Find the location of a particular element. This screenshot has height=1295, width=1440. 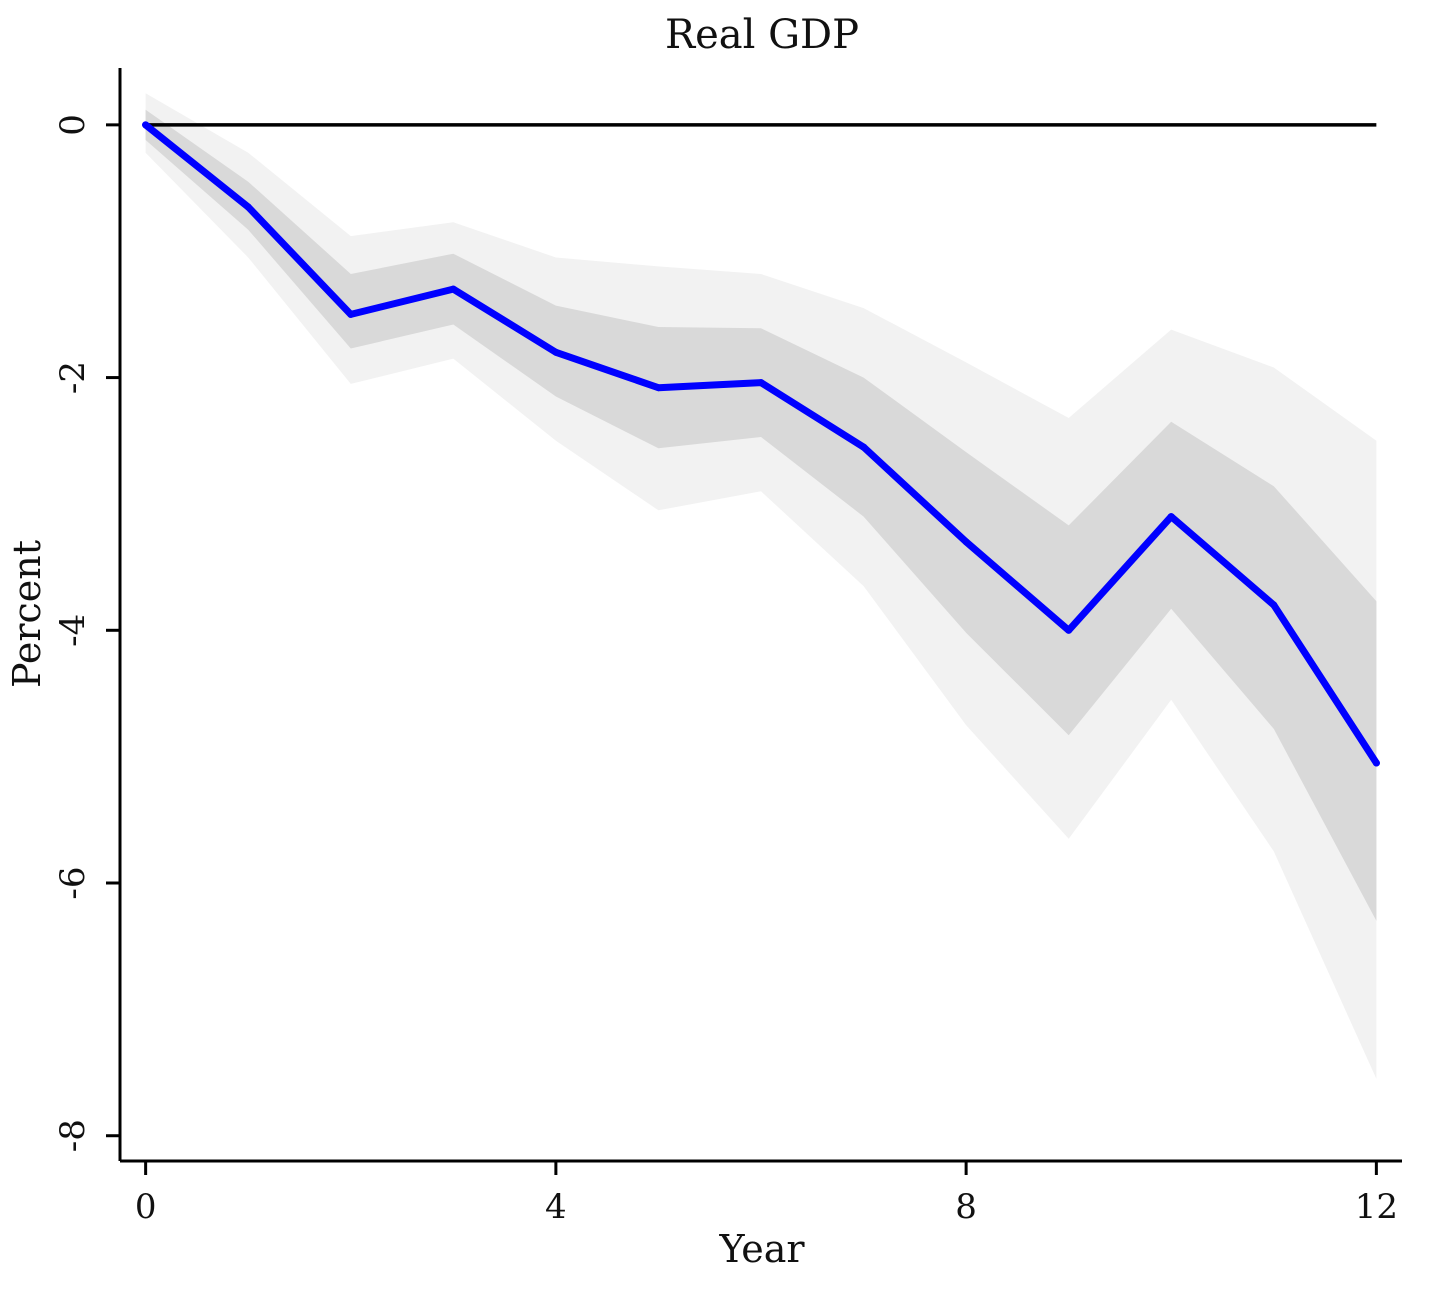

y-axis-ticks: 0 -2 -4 -6 -8 is located at coordinates (86, 633).